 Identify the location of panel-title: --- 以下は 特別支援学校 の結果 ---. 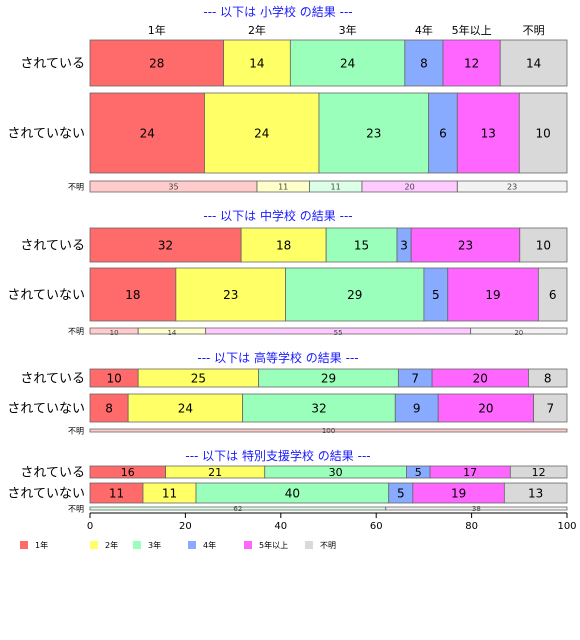
(277, 455).